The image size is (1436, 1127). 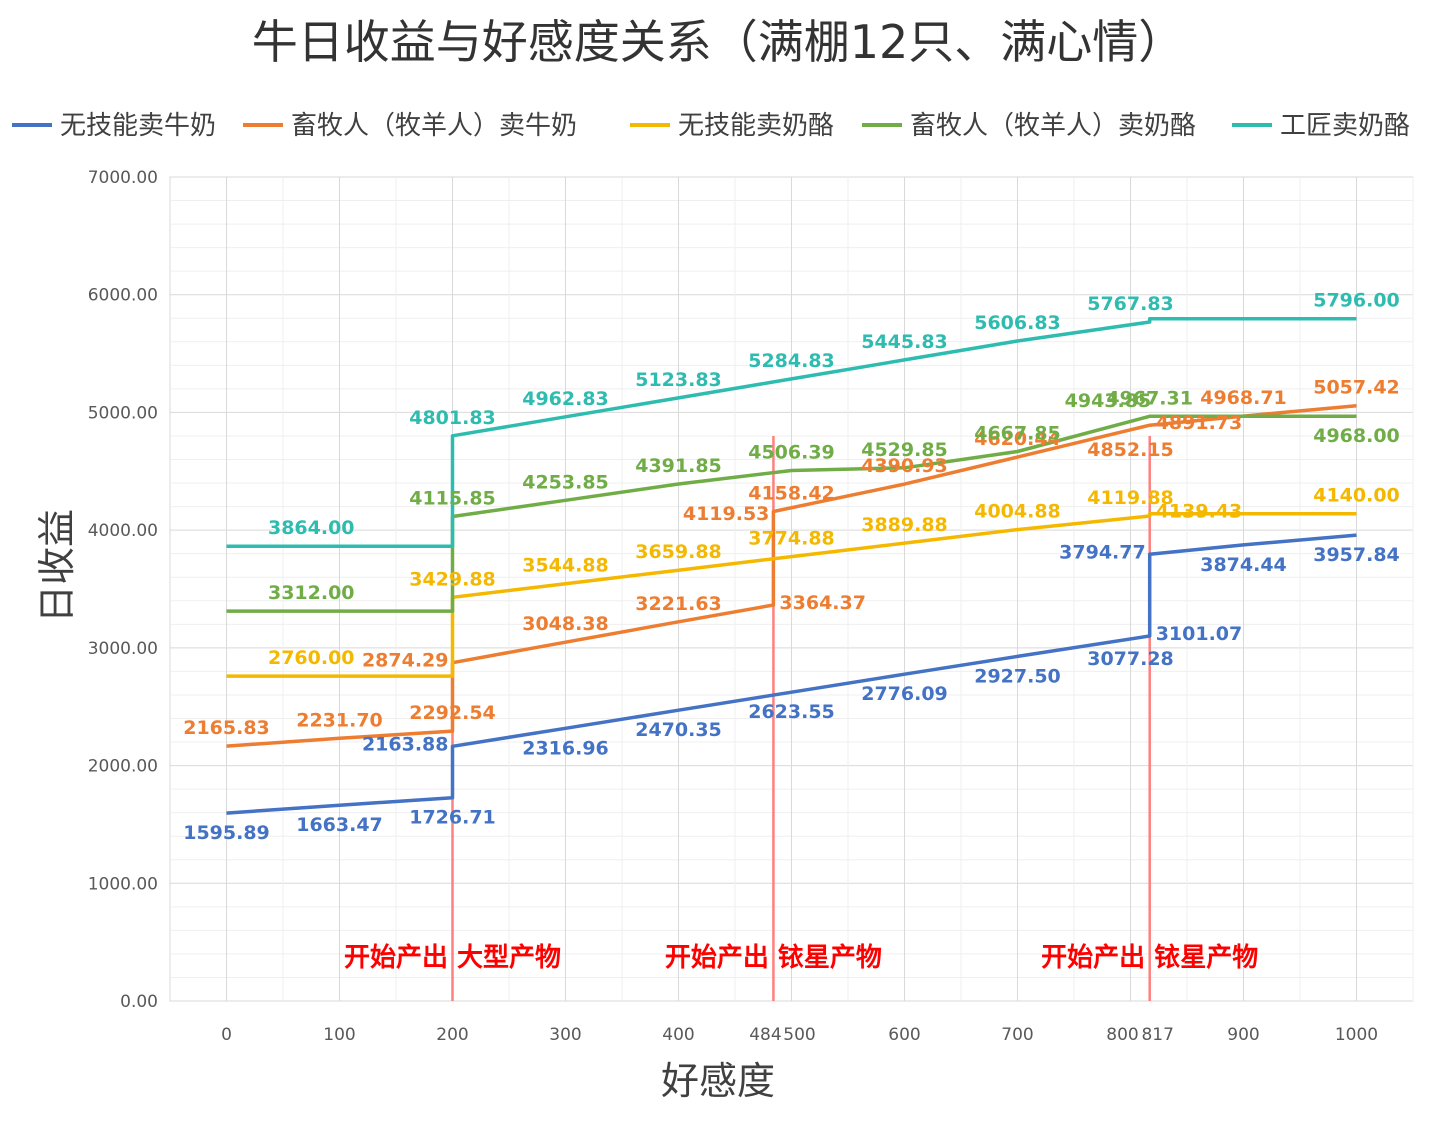 What do you see at coordinates (1017, 1035) in the screenshot?
I see `x-tick-label: 700` at bounding box center [1017, 1035].